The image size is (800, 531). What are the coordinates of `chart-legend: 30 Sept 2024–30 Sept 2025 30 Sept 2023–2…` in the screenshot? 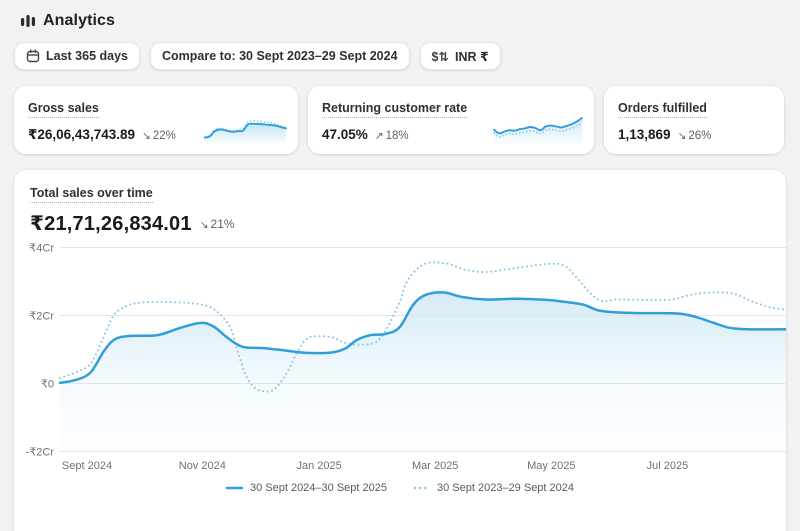 It's located at (400, 488).